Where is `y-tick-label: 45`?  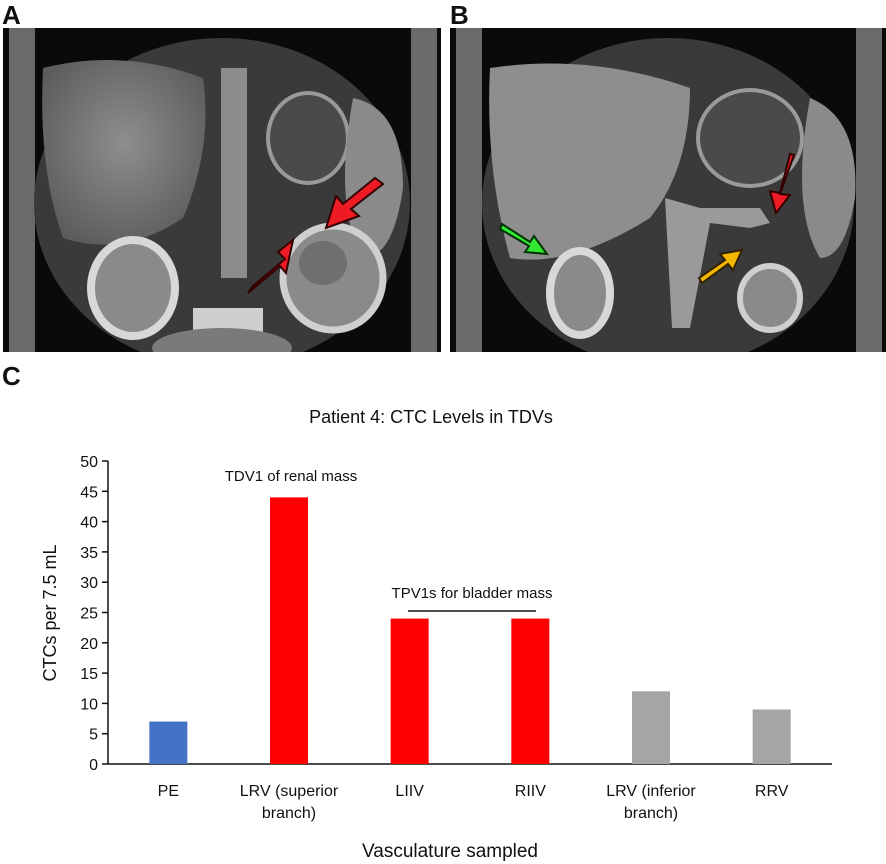
y-tick-label: 45 is located at coordinates (89, 492).